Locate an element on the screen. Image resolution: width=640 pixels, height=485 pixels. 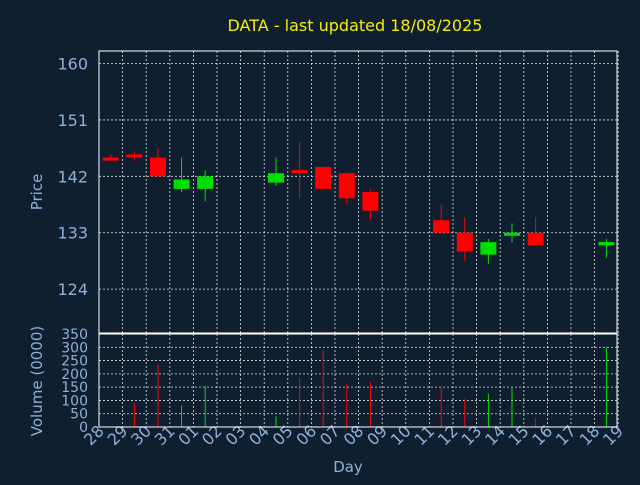
volume-tick-label: 300 is located at coordinates (74, 348).